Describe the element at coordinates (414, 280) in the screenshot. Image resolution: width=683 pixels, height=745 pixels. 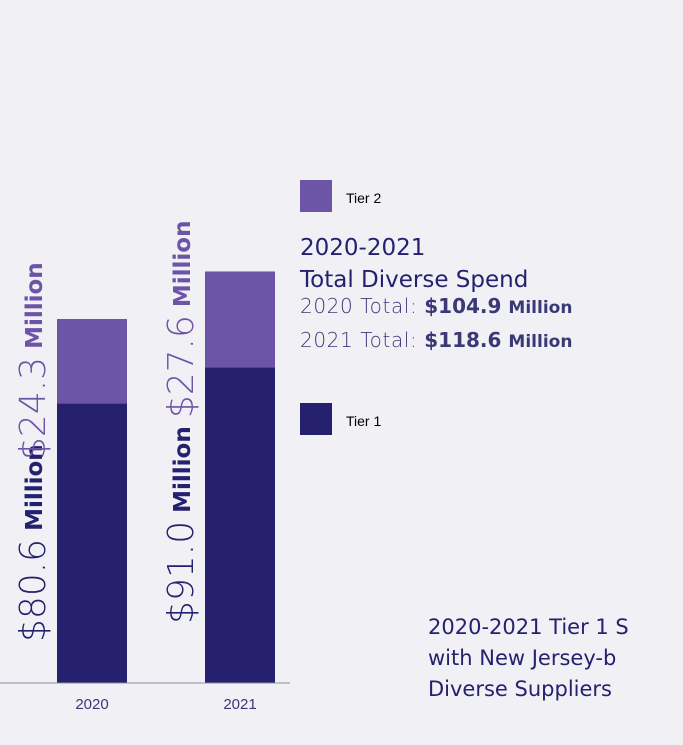
I see `chart-title-line-2: Total Diverse Spend` at that location.